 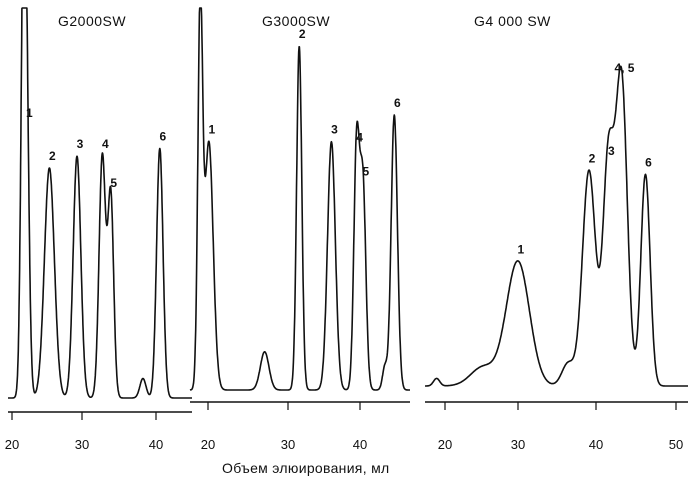 I want to click on panel-title: G3000SW, so click(x=296, y=21).